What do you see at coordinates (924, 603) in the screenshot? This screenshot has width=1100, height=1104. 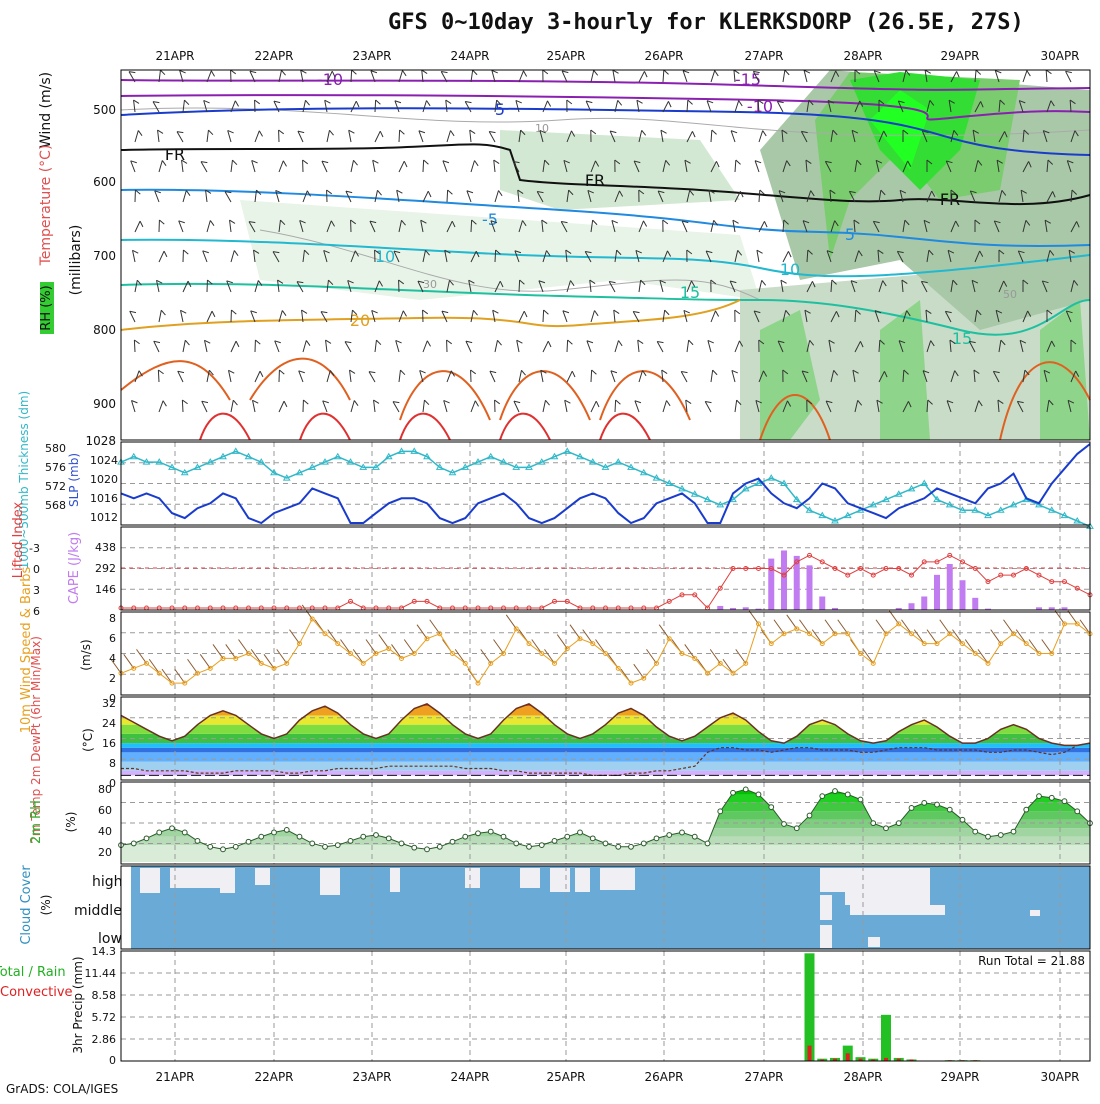 I see `cape-bar` at bounding box center [924, 603].